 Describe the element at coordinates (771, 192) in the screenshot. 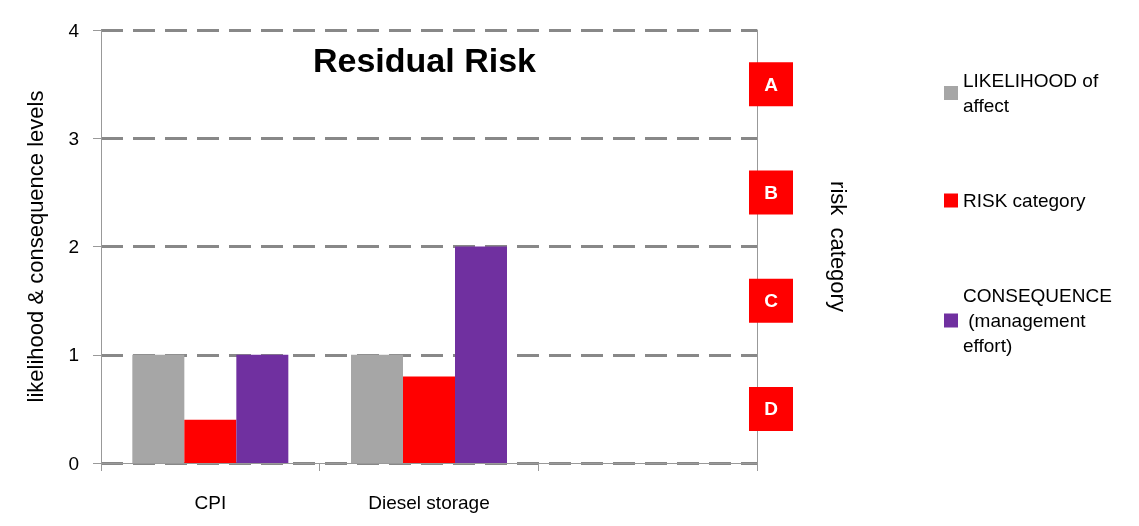

I see `category-label: B` at that location.